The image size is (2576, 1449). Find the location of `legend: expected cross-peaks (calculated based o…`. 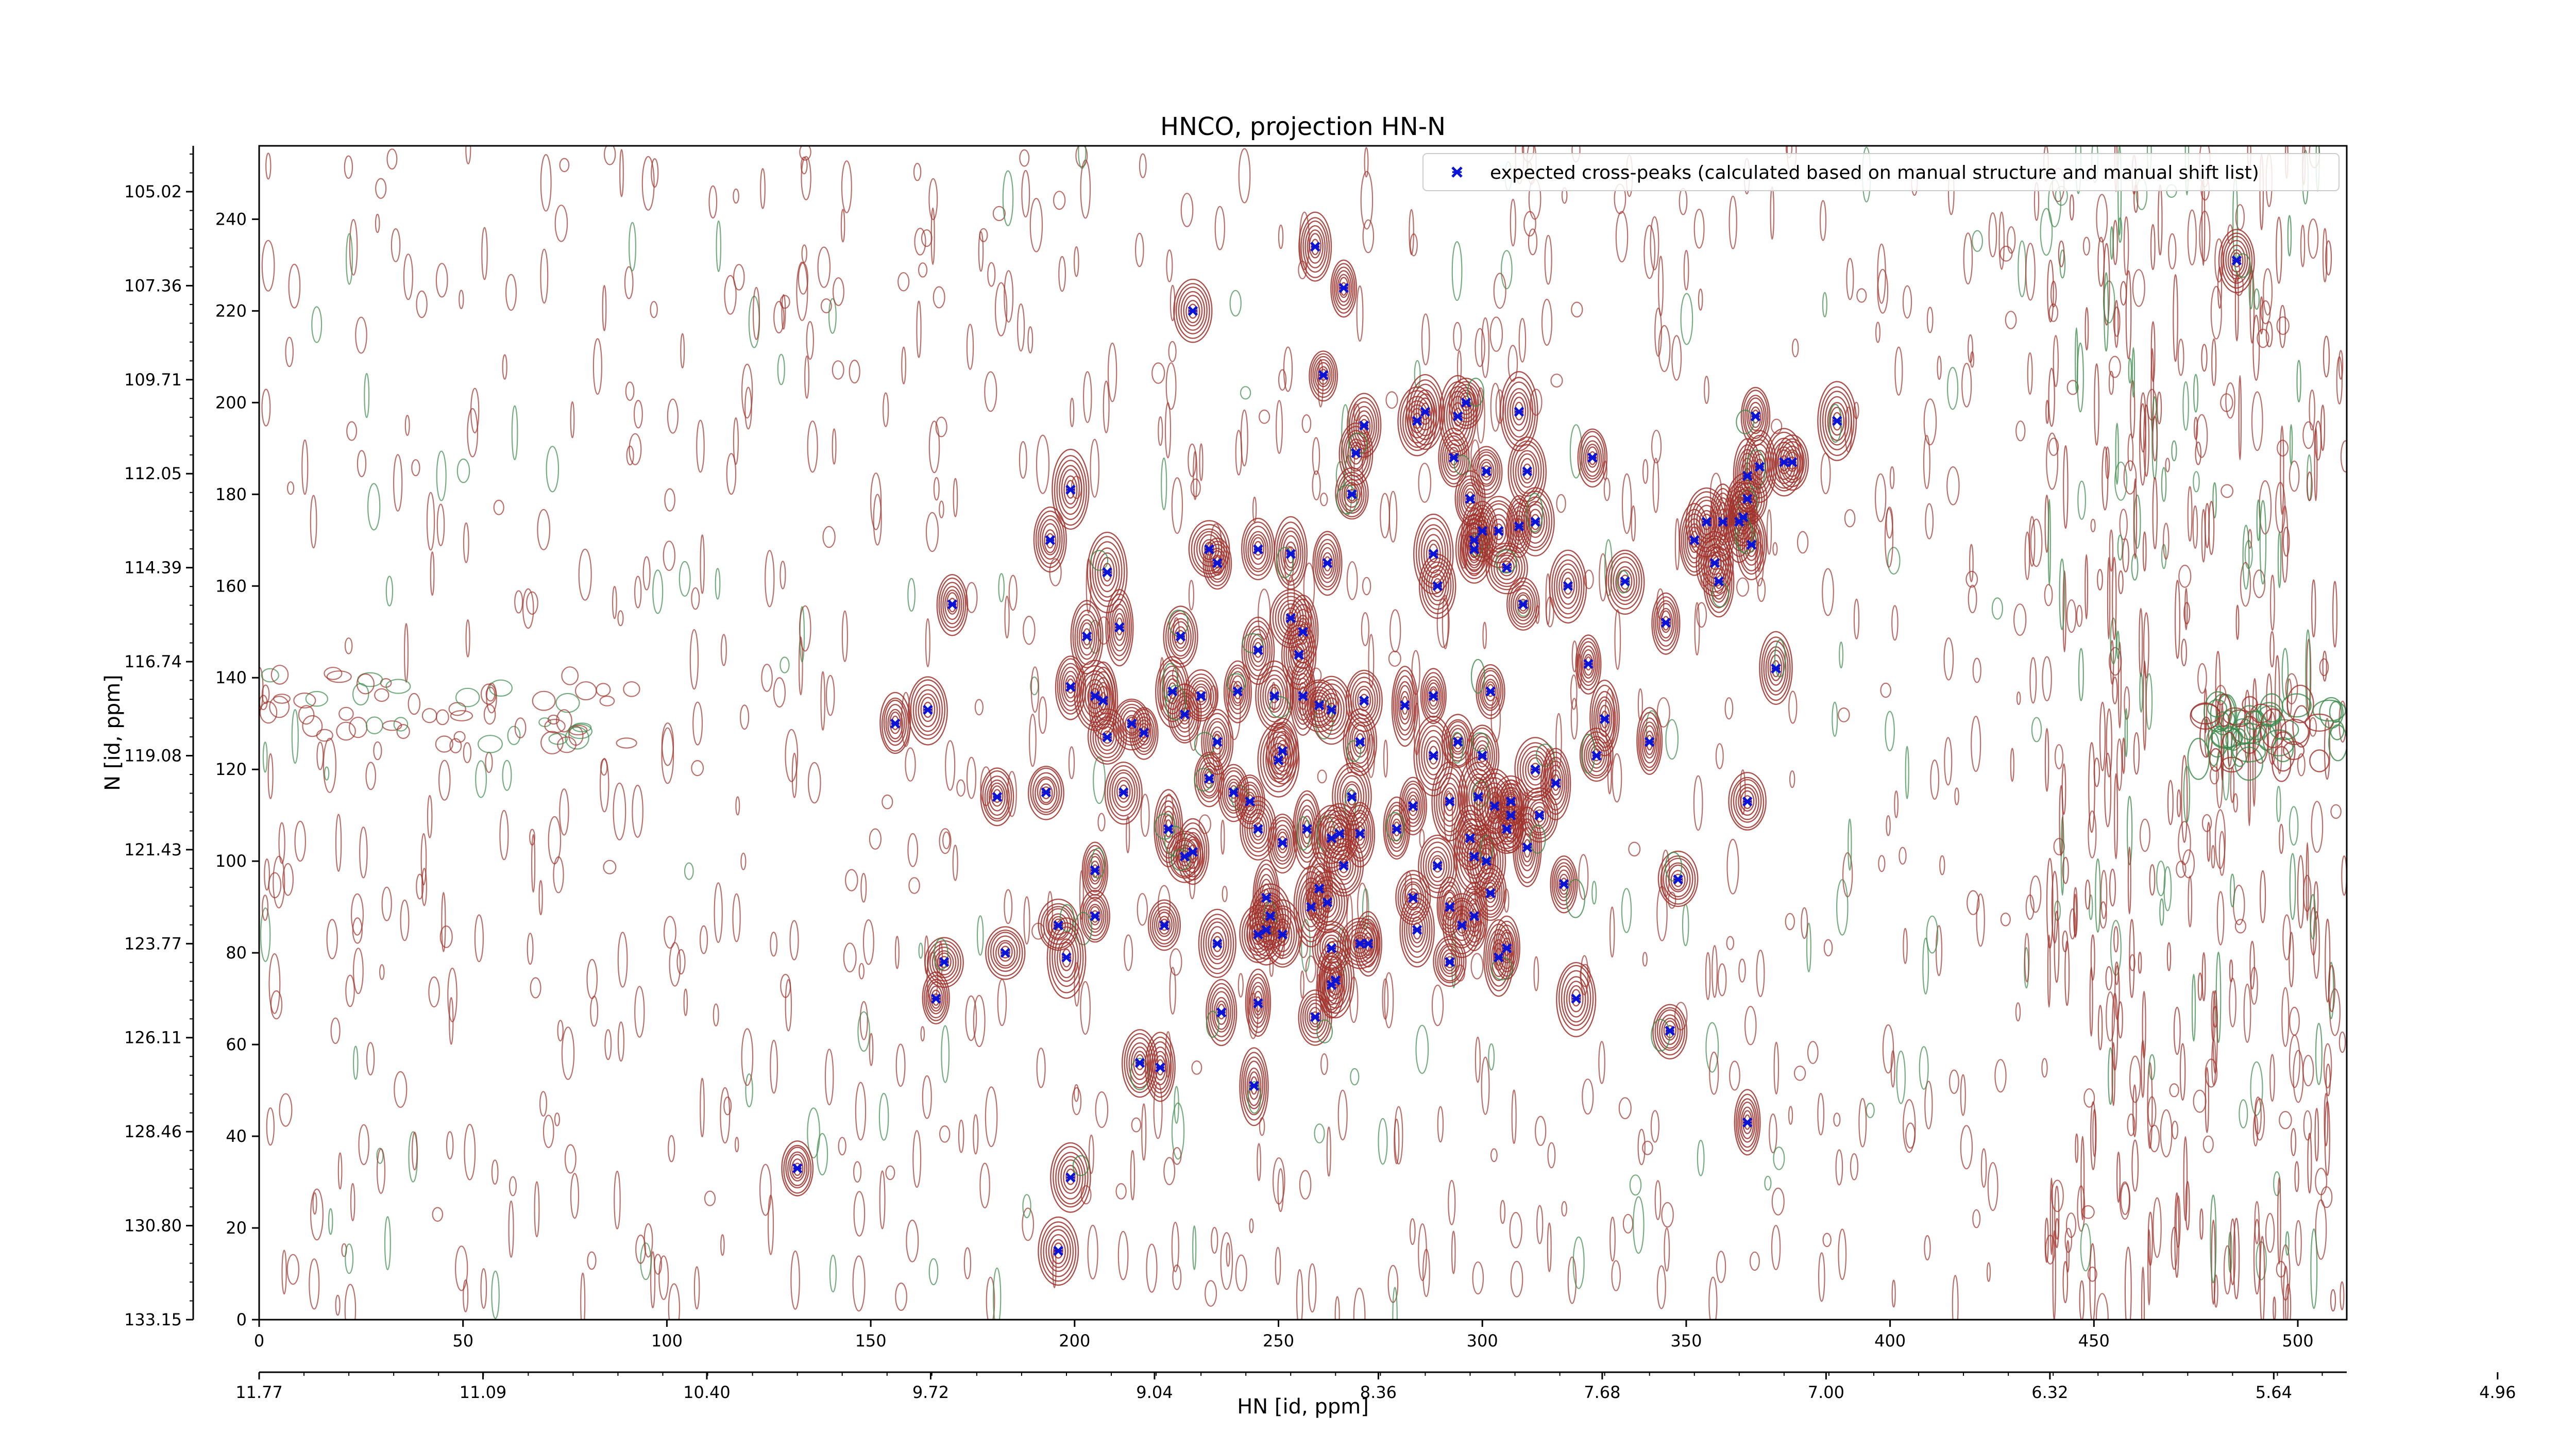

legend: expected cross-peaks (calculated based o… is located at coordinates (1881, 172).